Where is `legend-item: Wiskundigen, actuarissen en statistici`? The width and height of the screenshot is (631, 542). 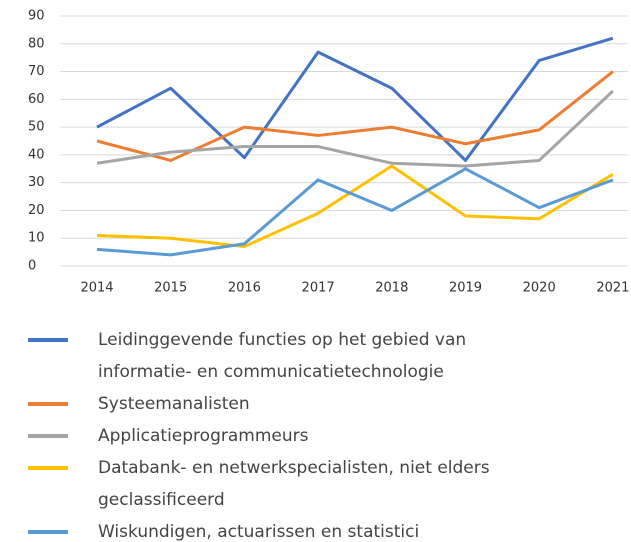
legend-item: Wiskundigen, actuarissen en statistici is located at coordinates (259, 529).